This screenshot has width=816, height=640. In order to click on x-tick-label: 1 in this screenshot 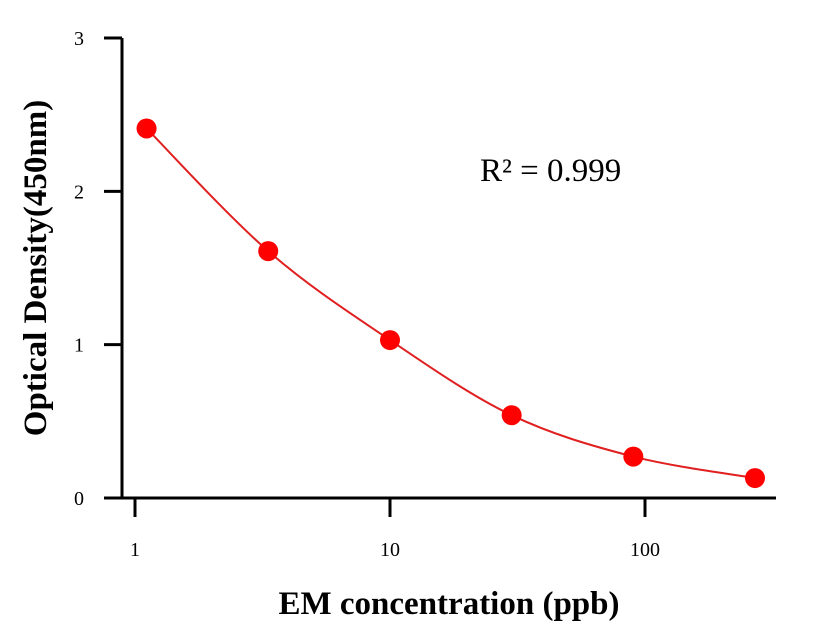, I will do `click(135, 550)`.